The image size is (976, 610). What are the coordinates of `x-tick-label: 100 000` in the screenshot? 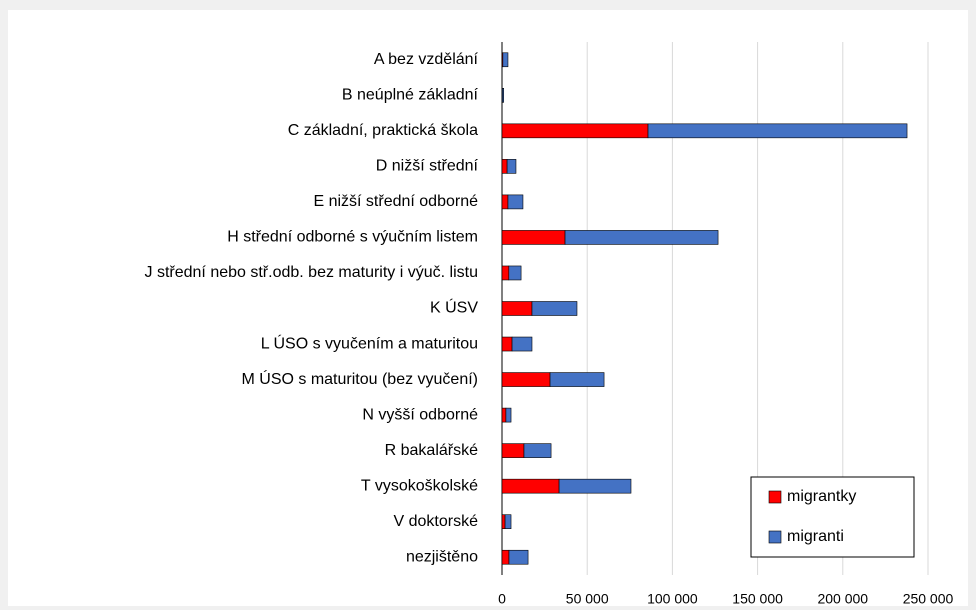 It's located at (672, 599).